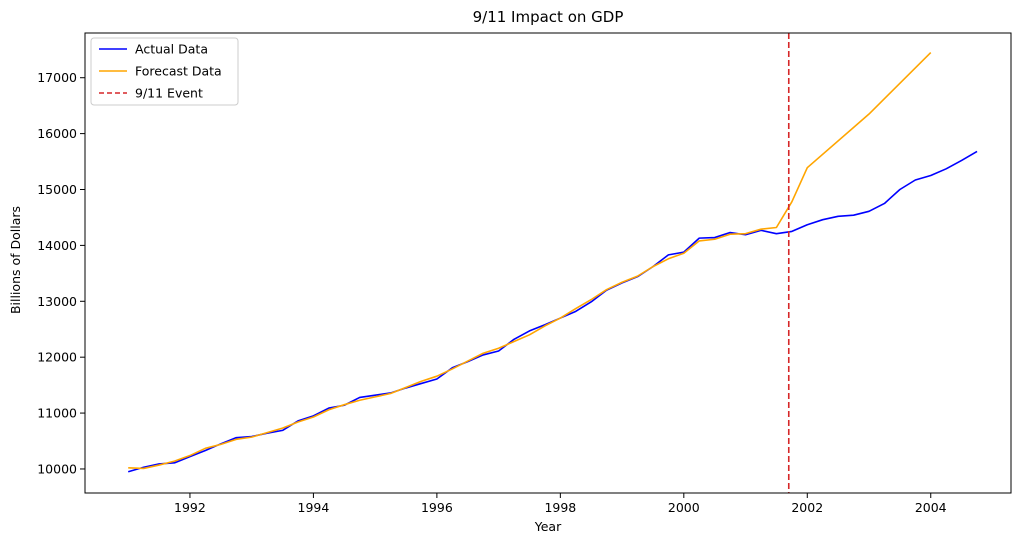 The image size is (1023, 549). What do you see at coordinates (548, 17) in the screenshot?
I see `chart-title: 9/11 Impact on GDP` at bounding box center [548, 17].